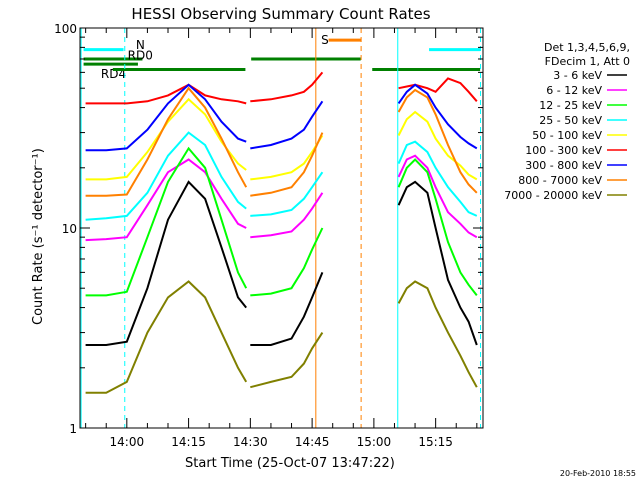 This screenshot has height=480, width=640. Describe the element at coordinates (140, 45) in the screenshot. I see `flag-label: N` at that location.